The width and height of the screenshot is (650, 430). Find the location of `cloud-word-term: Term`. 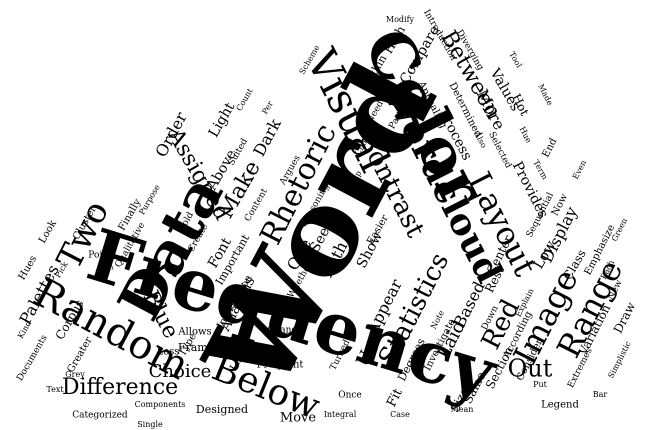

cloud-word-term: Term is located at coordinates (540, 169).